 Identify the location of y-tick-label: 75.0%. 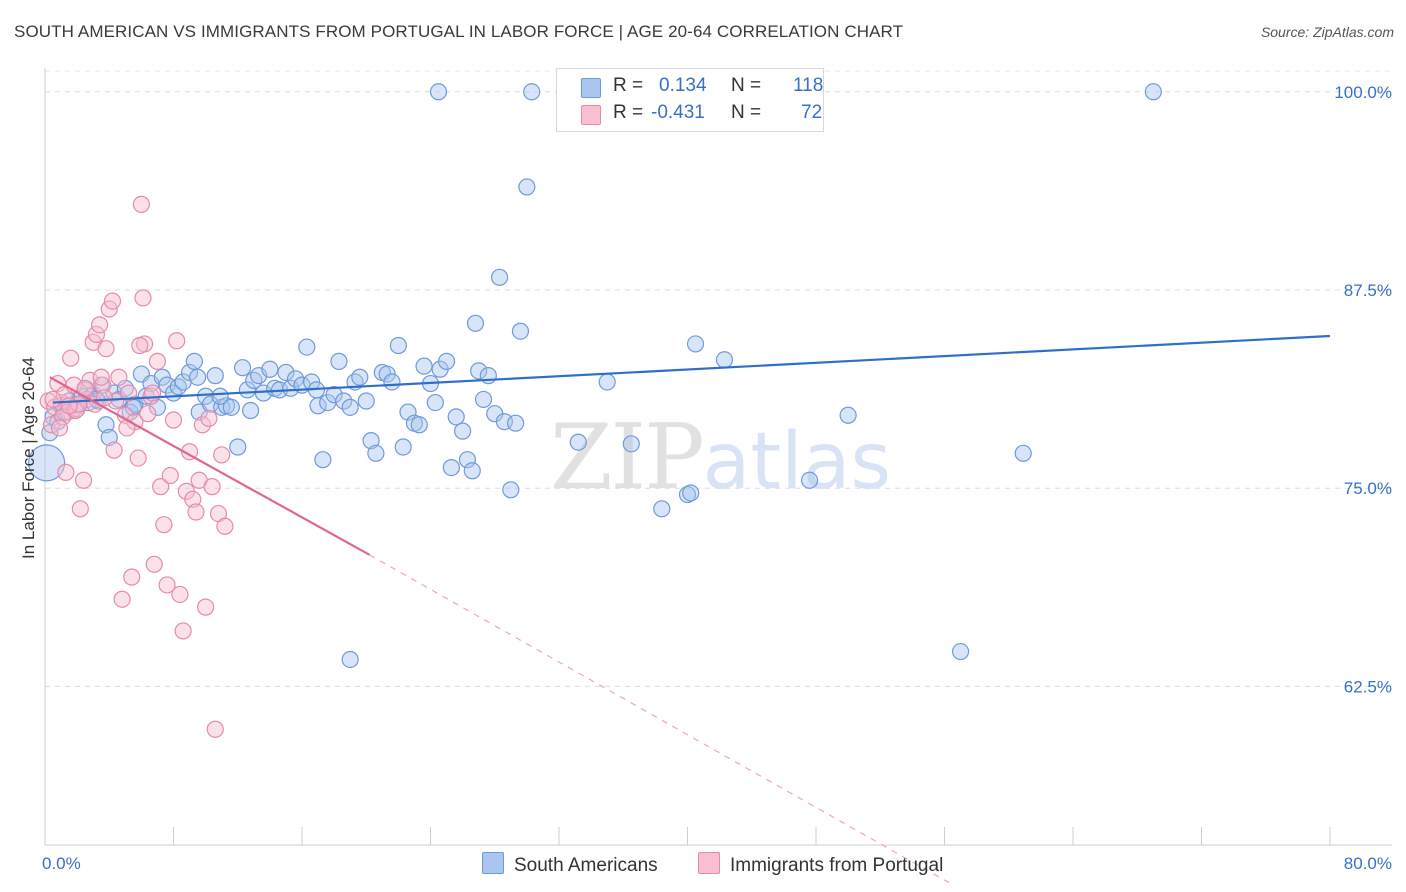
(1368, 488).